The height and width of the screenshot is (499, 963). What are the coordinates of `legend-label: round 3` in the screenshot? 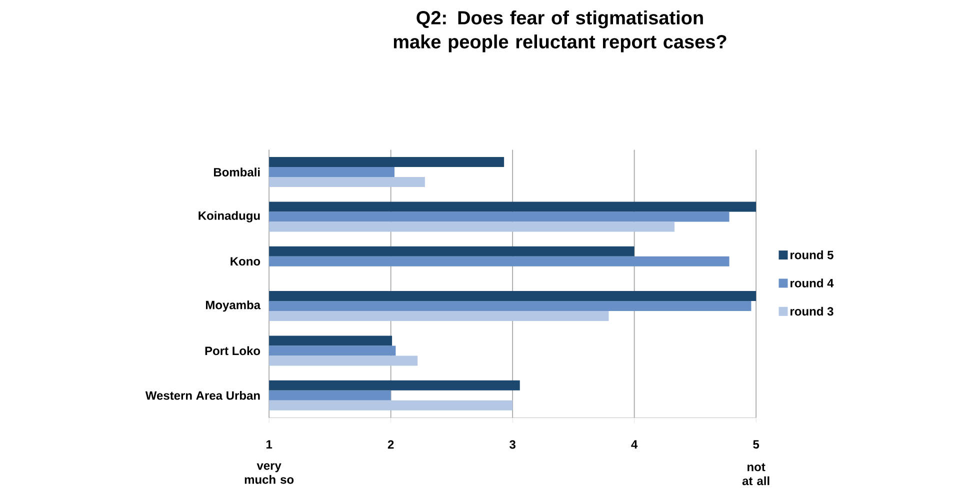 It's located at (812, 311).